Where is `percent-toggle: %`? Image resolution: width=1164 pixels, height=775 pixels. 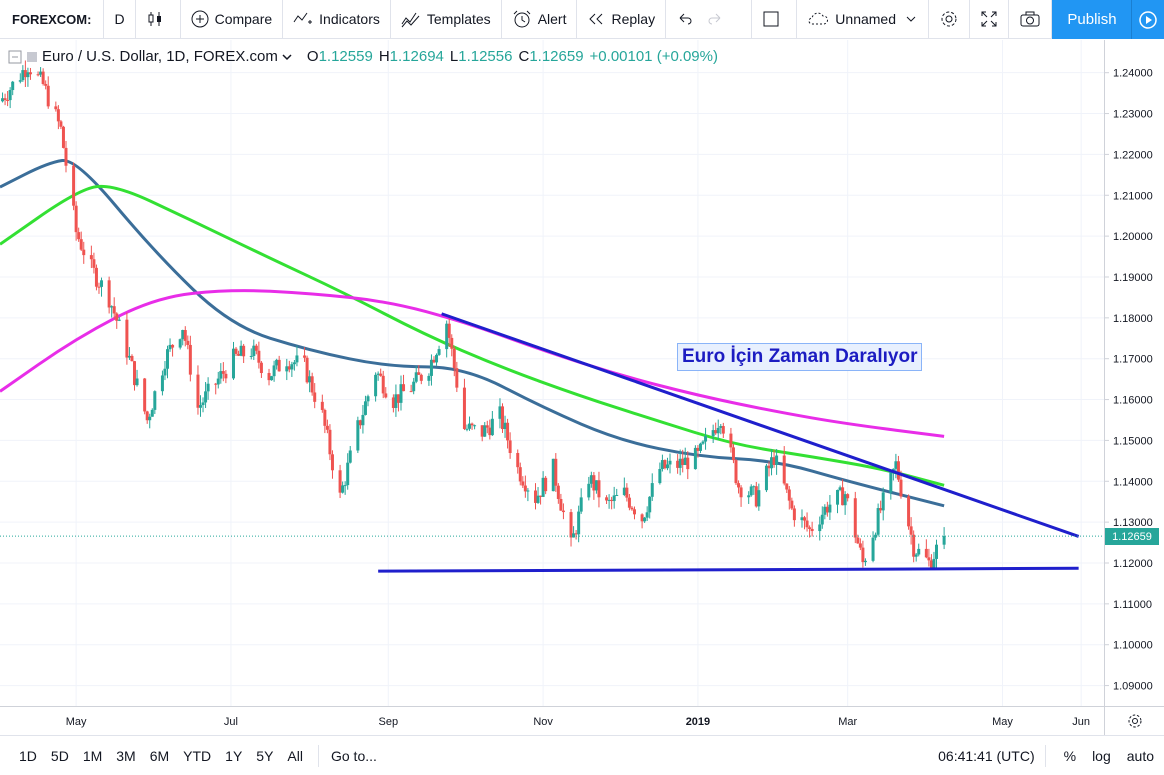
percent-toggle: % is located at coordinates (1070, 755).